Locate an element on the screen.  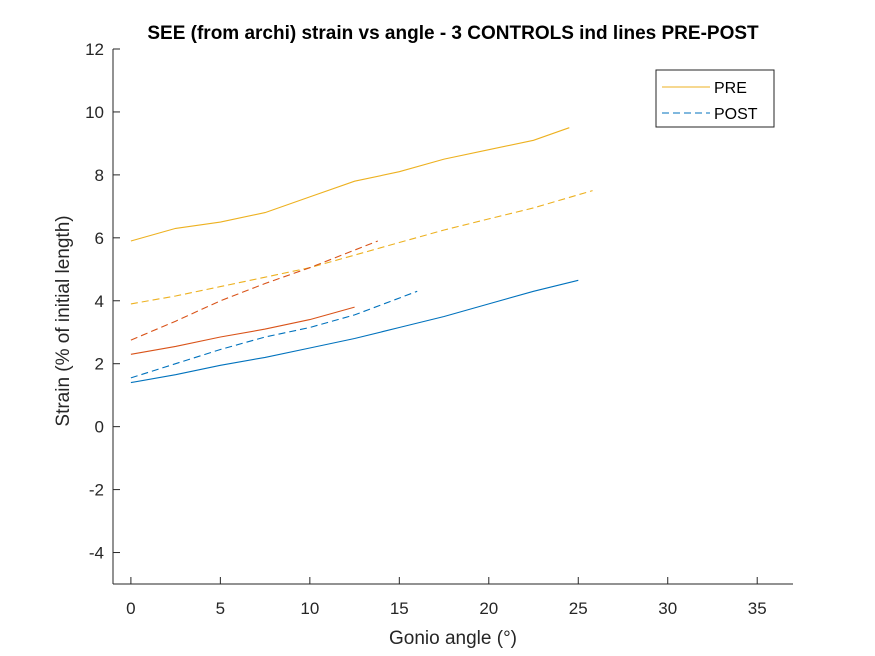
x-tick-label: 5 is located at coordinates (220, 608).